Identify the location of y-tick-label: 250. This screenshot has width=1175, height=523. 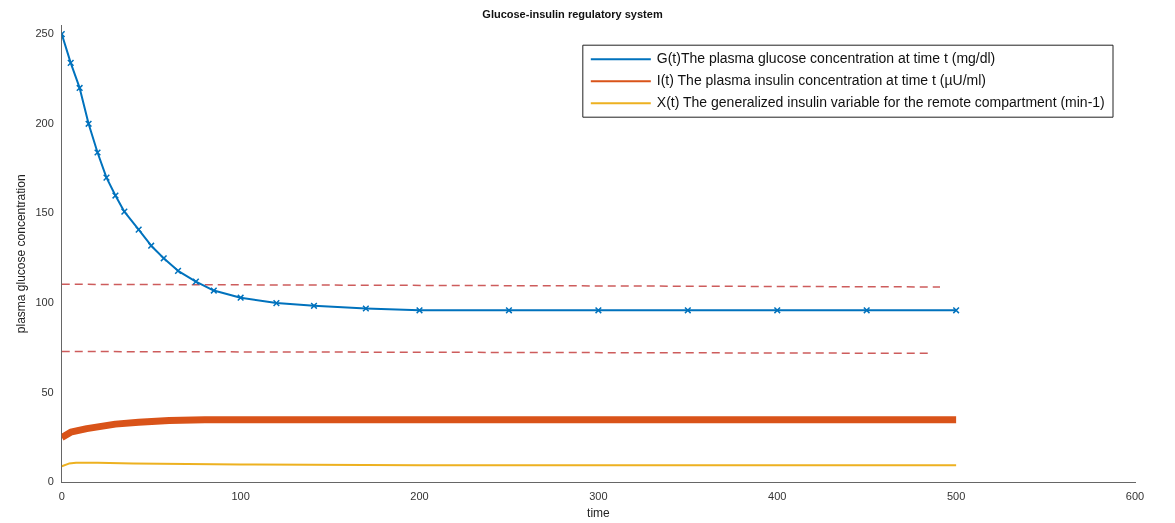
(44, 33).